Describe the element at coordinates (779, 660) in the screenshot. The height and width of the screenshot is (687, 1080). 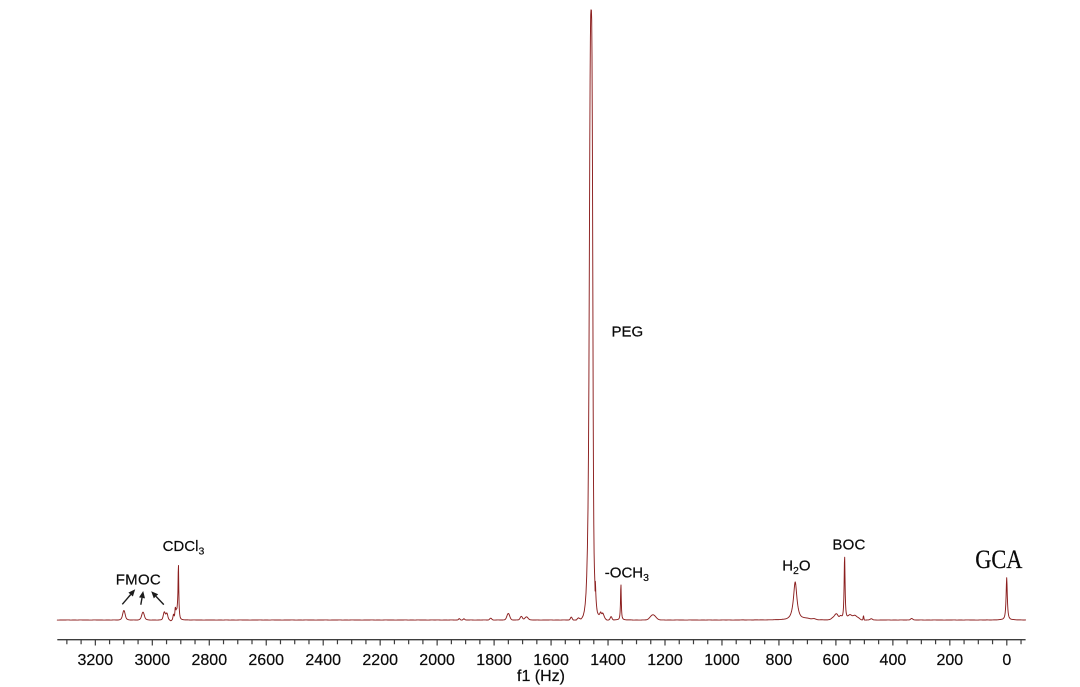
I see `svg-text: 800` at that location.